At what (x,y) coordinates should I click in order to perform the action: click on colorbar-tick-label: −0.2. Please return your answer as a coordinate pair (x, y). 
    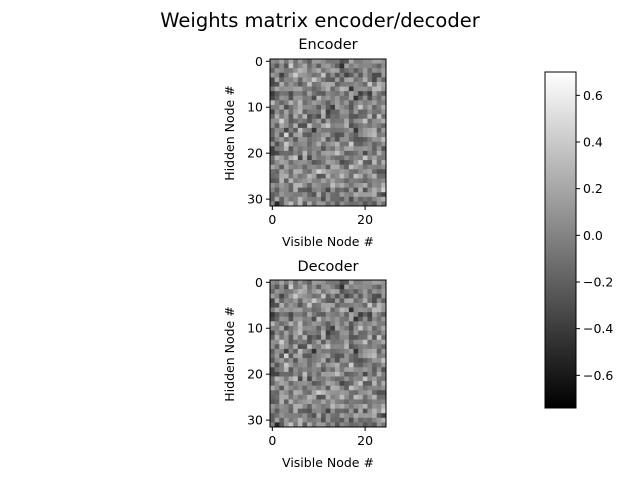
    Looking at the image, I should click on (598, 282).